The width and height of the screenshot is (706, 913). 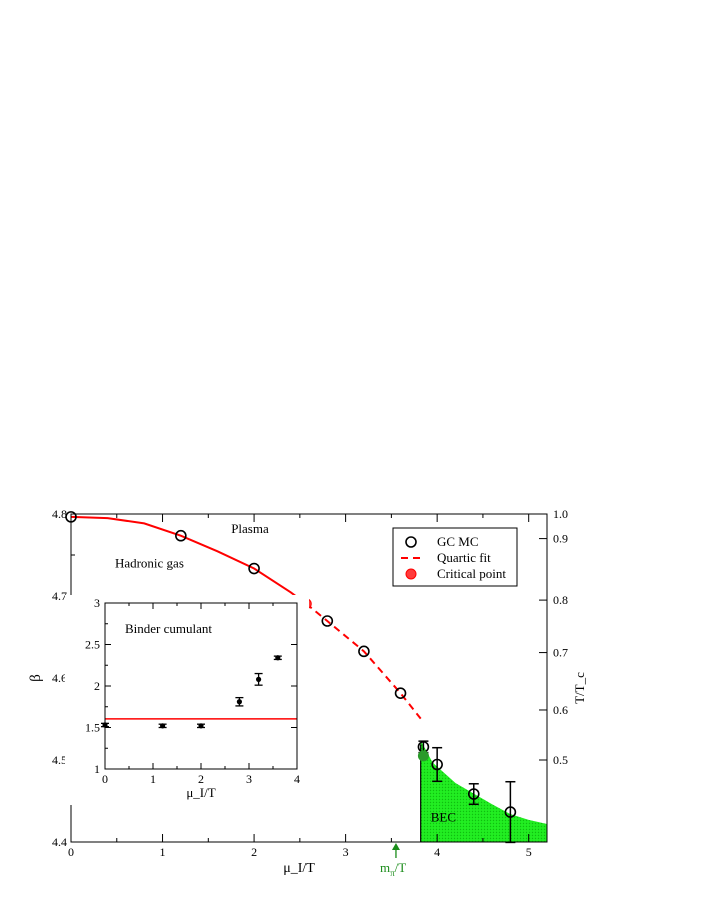 I want to click on main-x-tick-label-5: 5, so click(x=529, y=852).